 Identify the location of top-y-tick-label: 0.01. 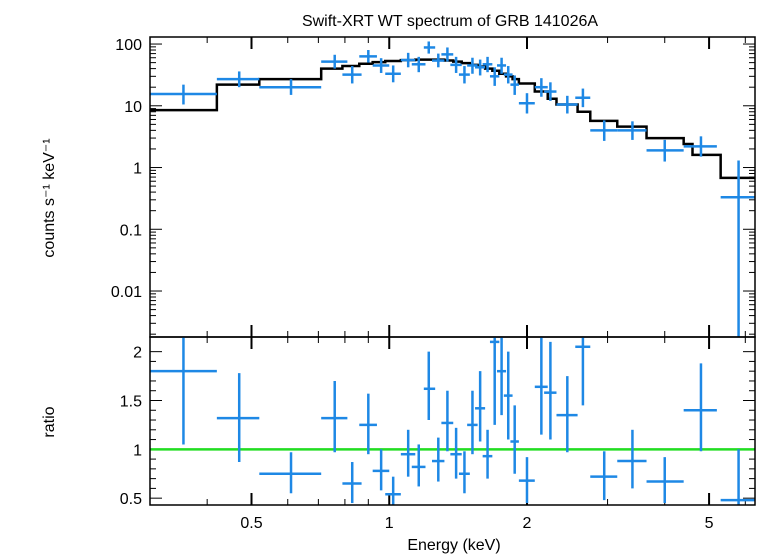
(126, 292).